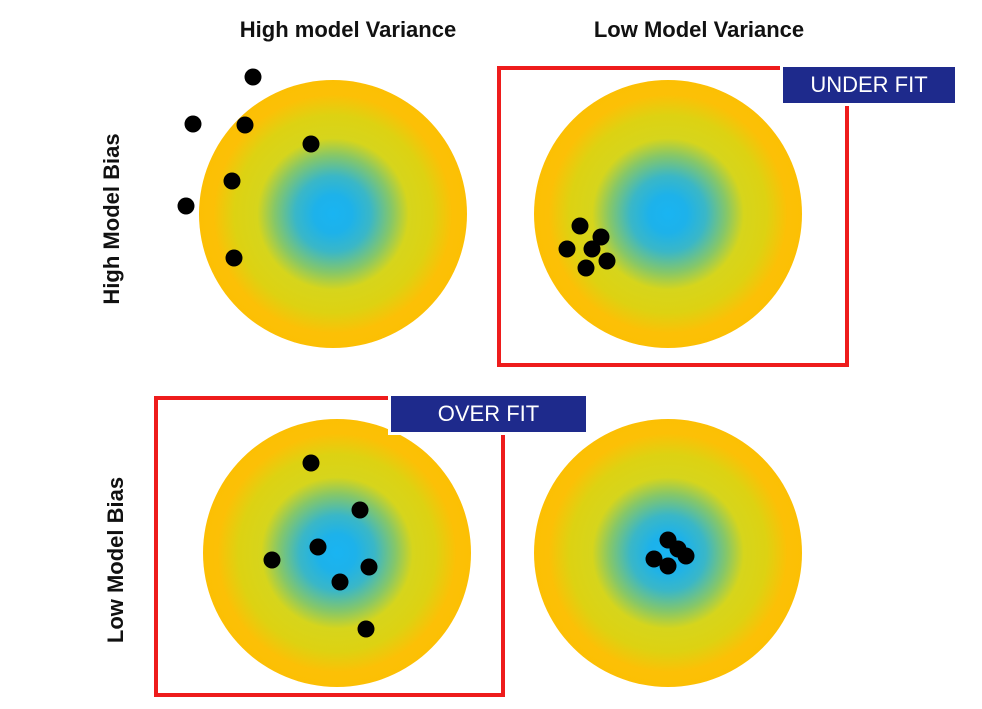 This screenshot has width=982, height=709. Describe the element at coordinates (348, 29) in the screenshot. I see `column-header-high-variance: High model Variance` at that location.